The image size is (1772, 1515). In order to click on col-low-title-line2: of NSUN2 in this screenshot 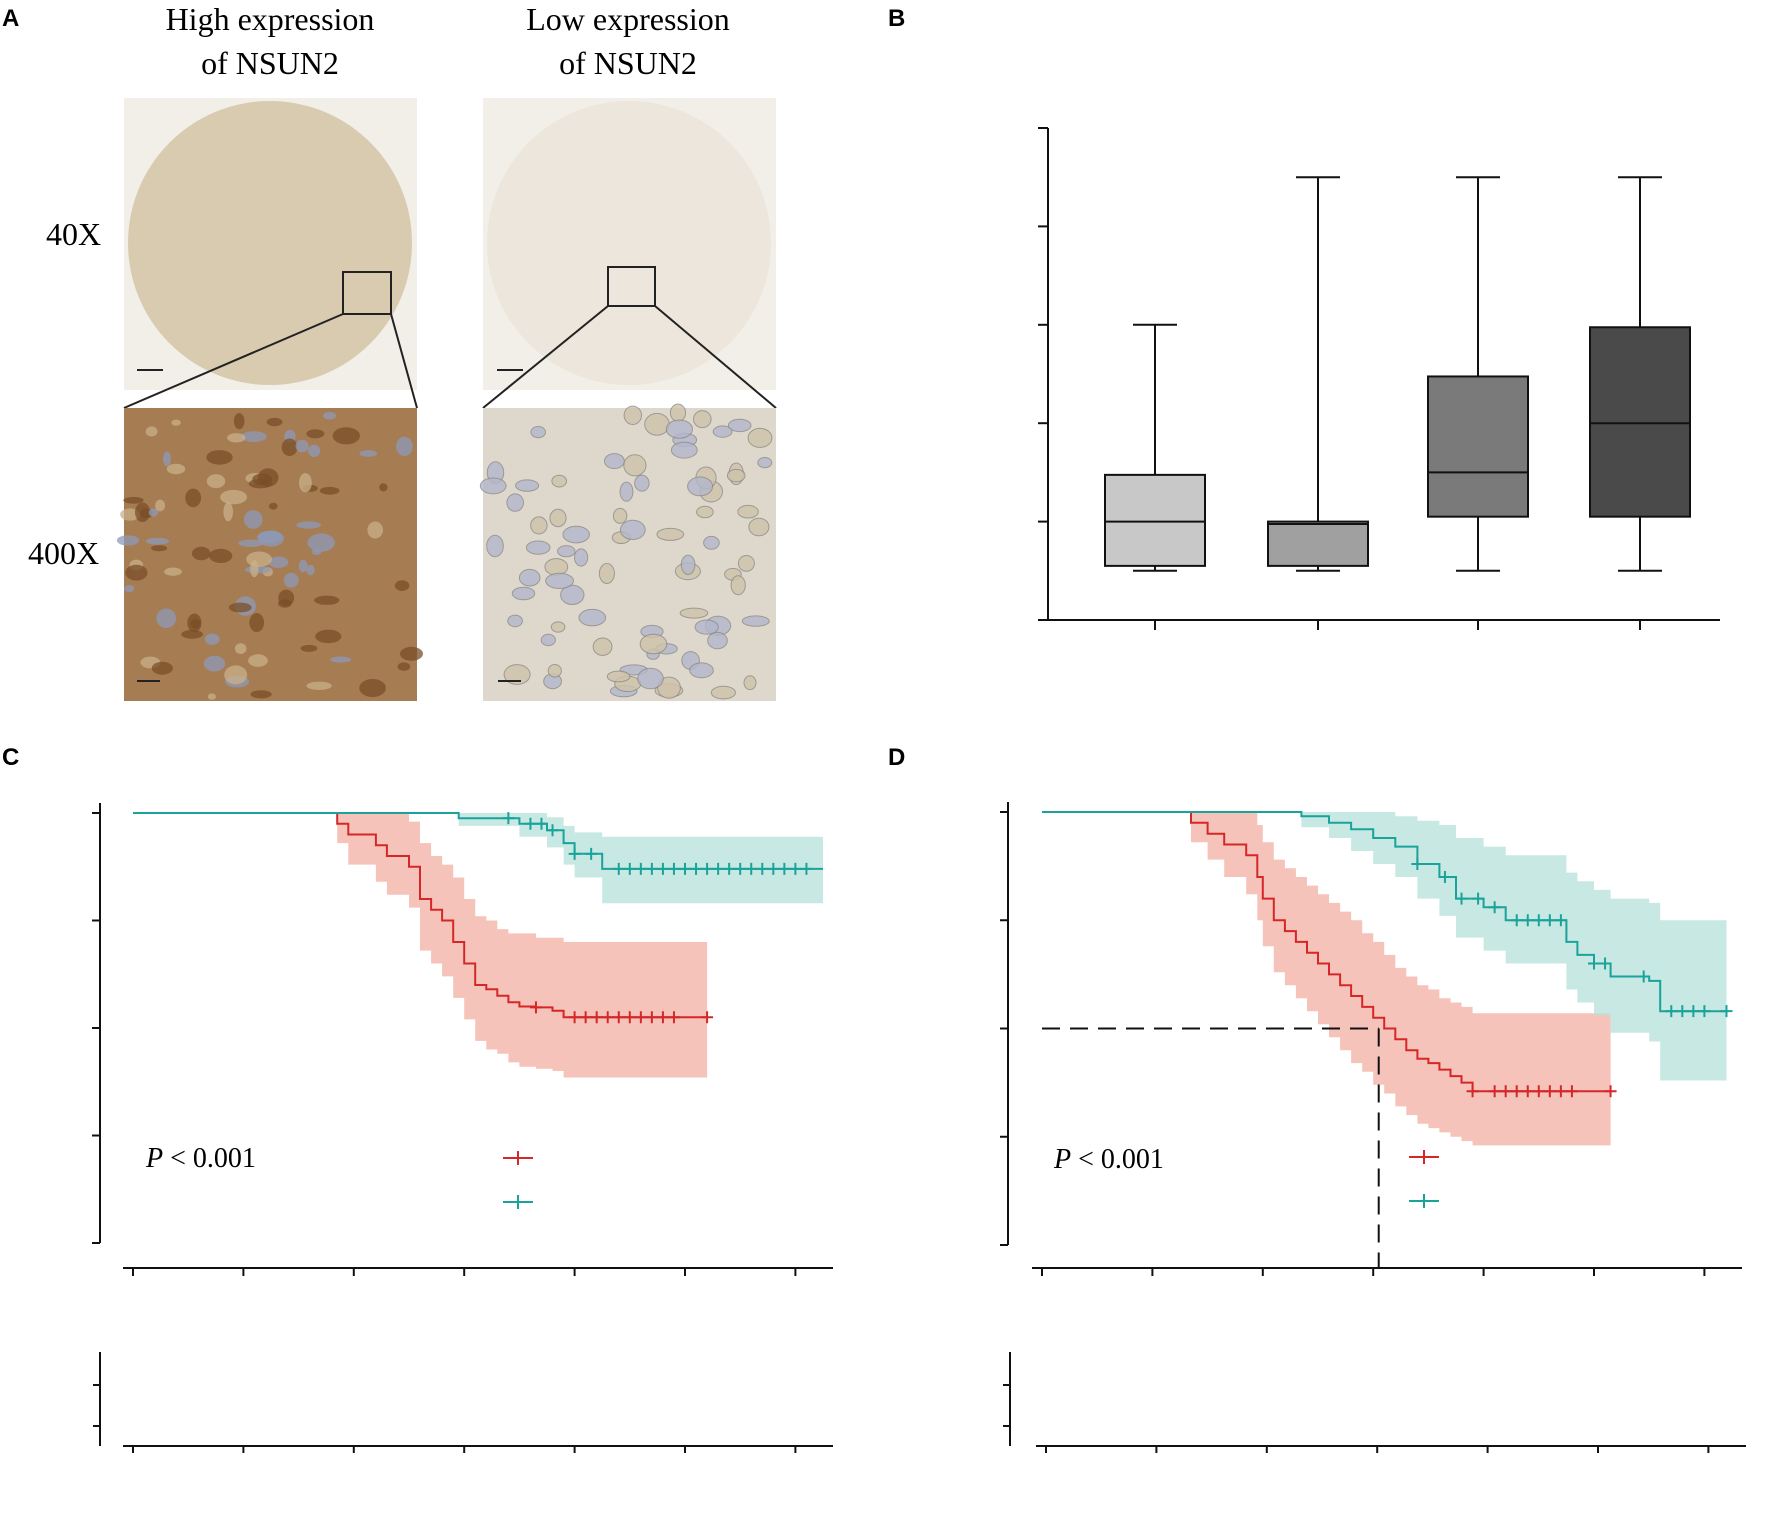, I will do `click(628, 63)`.